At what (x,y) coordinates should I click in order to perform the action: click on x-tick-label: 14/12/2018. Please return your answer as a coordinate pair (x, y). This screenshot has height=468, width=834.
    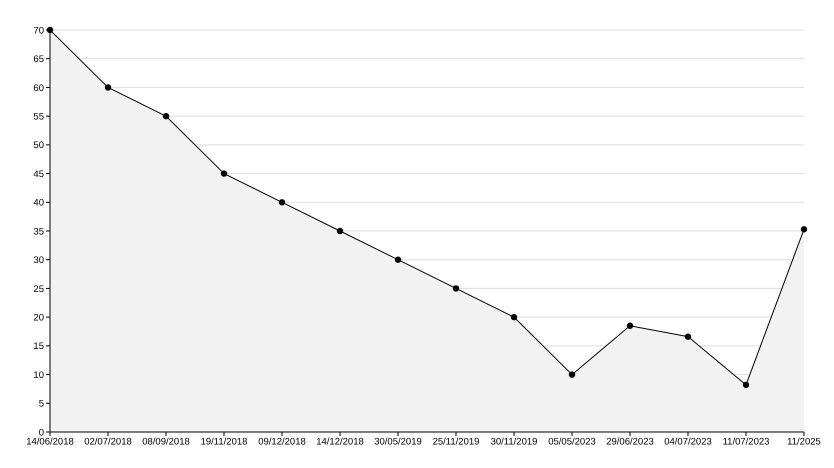
    Looking at the image, I should click on (340, 442).